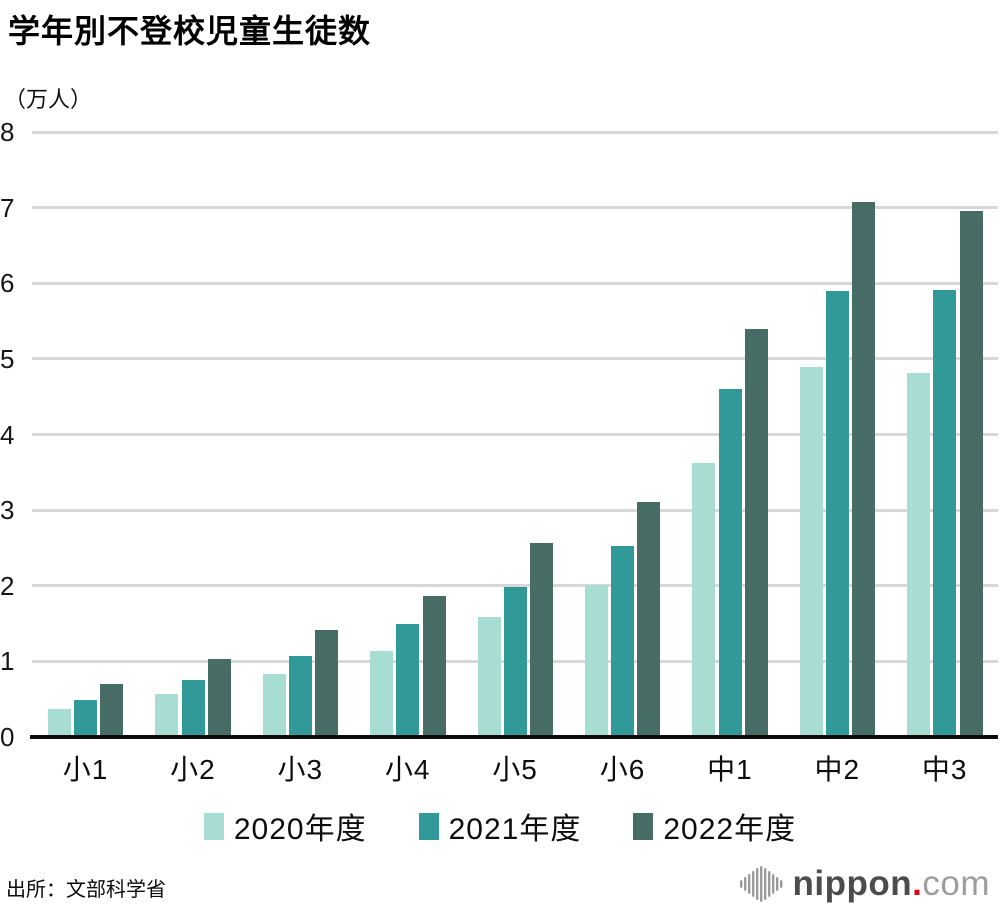 This screenshot has width=1000, height=910. I want to click on x-tick-label-1: 小1, so click(85, 769).